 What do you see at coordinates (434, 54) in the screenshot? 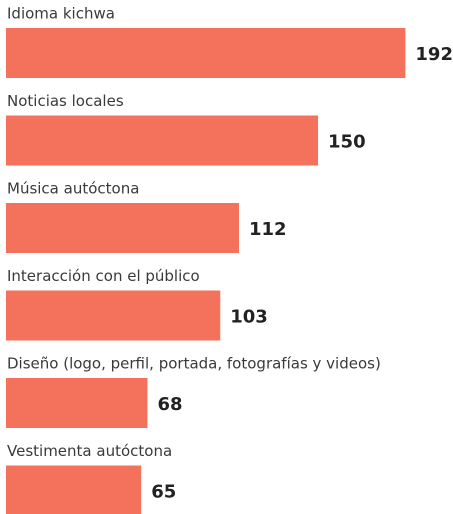
I see `value-label: 192` at bounding box center [434, 54].